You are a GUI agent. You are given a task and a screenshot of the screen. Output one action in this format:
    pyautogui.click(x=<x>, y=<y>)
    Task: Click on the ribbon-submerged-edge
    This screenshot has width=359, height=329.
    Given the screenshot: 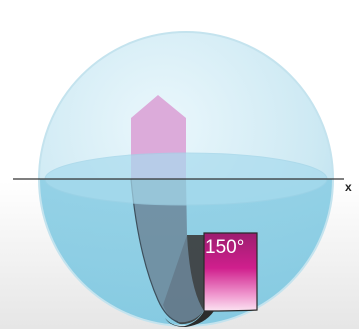 What is the action you would take?
    pyautogui.click(x=154, y=250)
    